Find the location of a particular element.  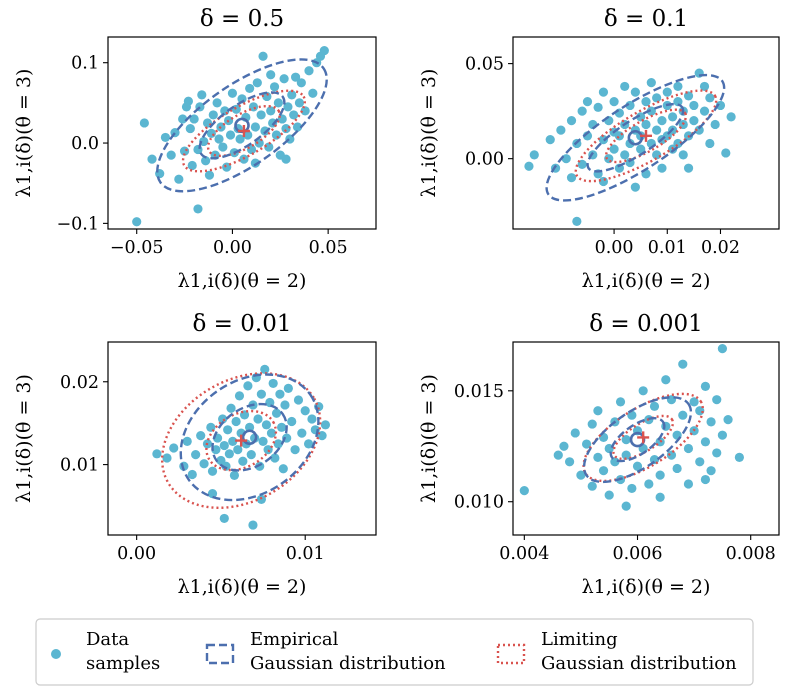

plot-area is located at coordinates (630, 147).